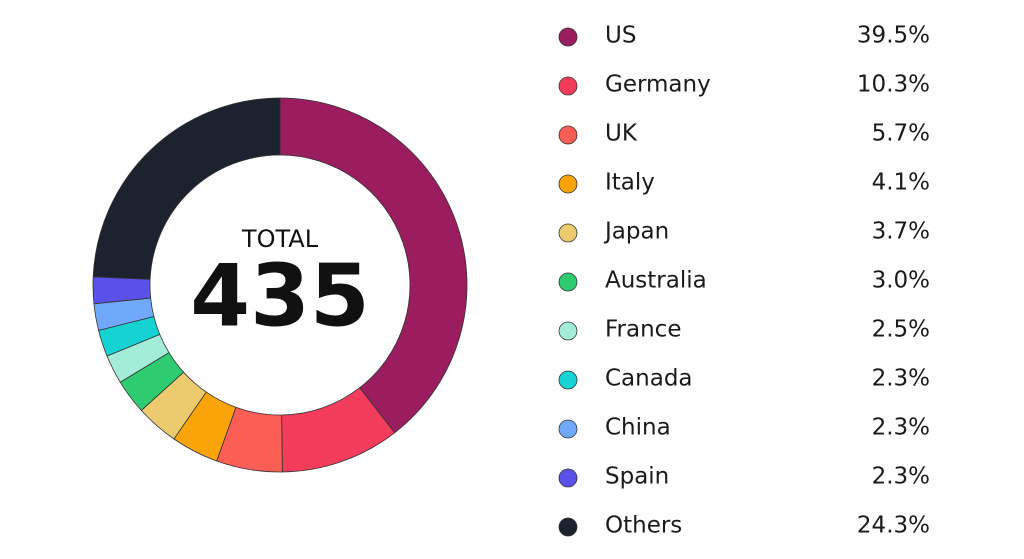 The image size is (1024, 559). Describe the element at coordinates (893, 526) in the screenshot. I see `legend-value: 24.3%` at that location.